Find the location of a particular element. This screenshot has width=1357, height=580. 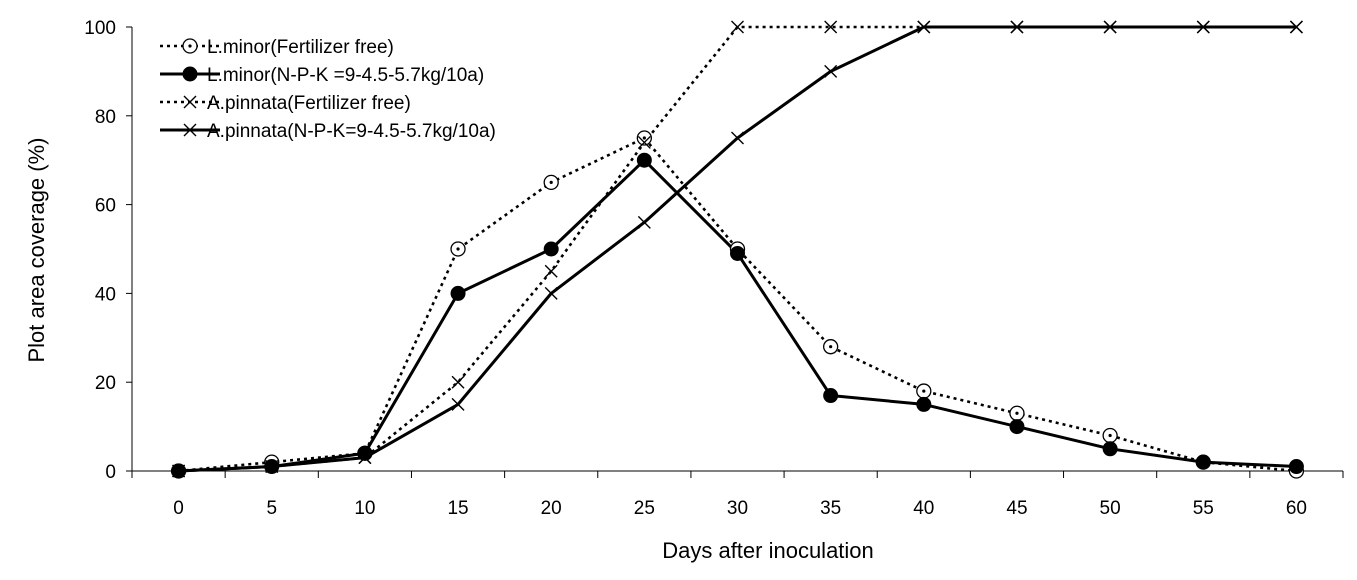

x-tick-label: 30 is located at coordinates (737, 508).